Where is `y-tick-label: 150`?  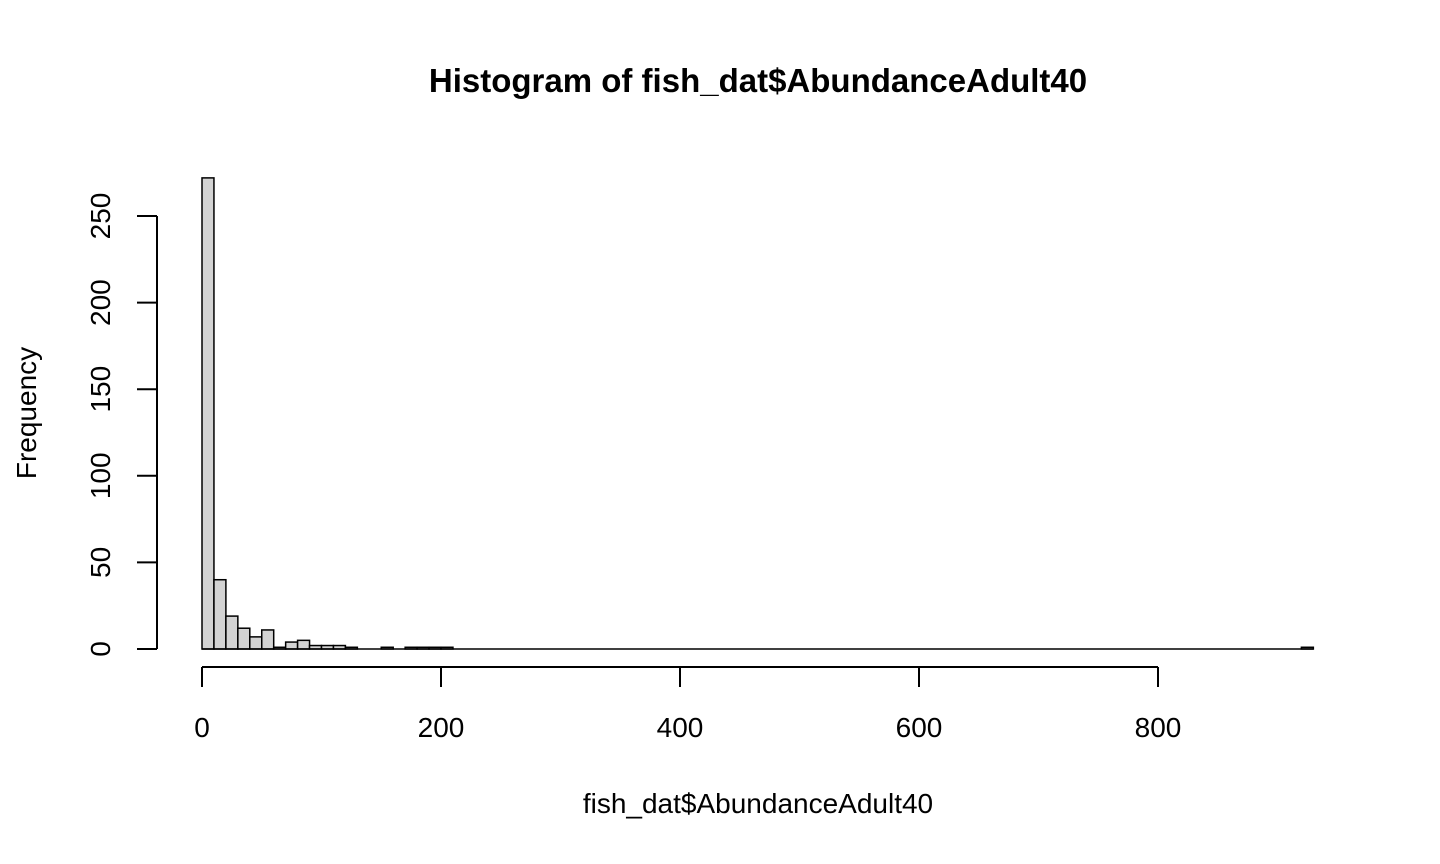
y-tick-label: 150 is located at coordinates (100, 389).